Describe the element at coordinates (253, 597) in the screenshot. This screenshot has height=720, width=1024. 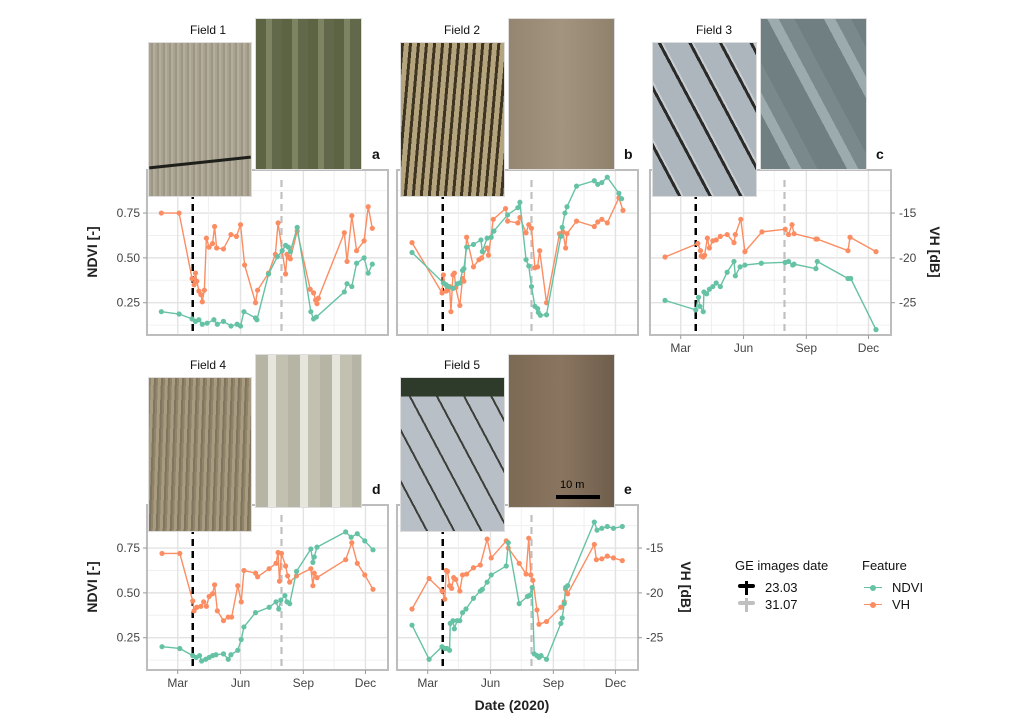
I see `panel-d: 0.25 0.50 0.75 Mar Jun Sep Dec` at that location.